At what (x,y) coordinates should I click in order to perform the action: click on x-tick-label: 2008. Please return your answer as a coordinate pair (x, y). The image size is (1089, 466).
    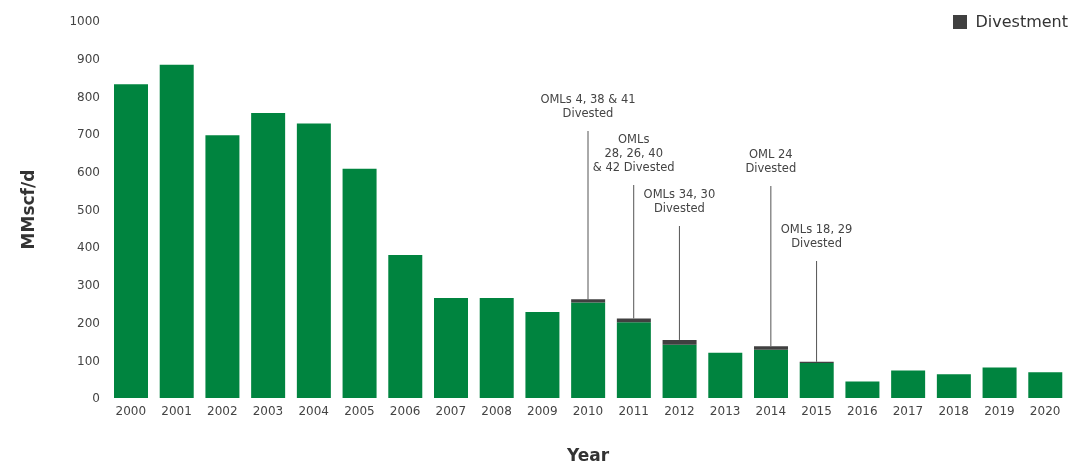
    Looking at the image, I should click on (496, 410).